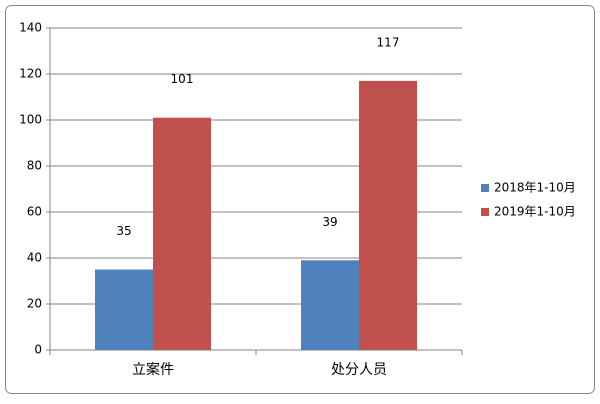 The width and height of the screenshot is (600, 404). I want to click on legend-label: 2019年1-10月, so click(535, 212).